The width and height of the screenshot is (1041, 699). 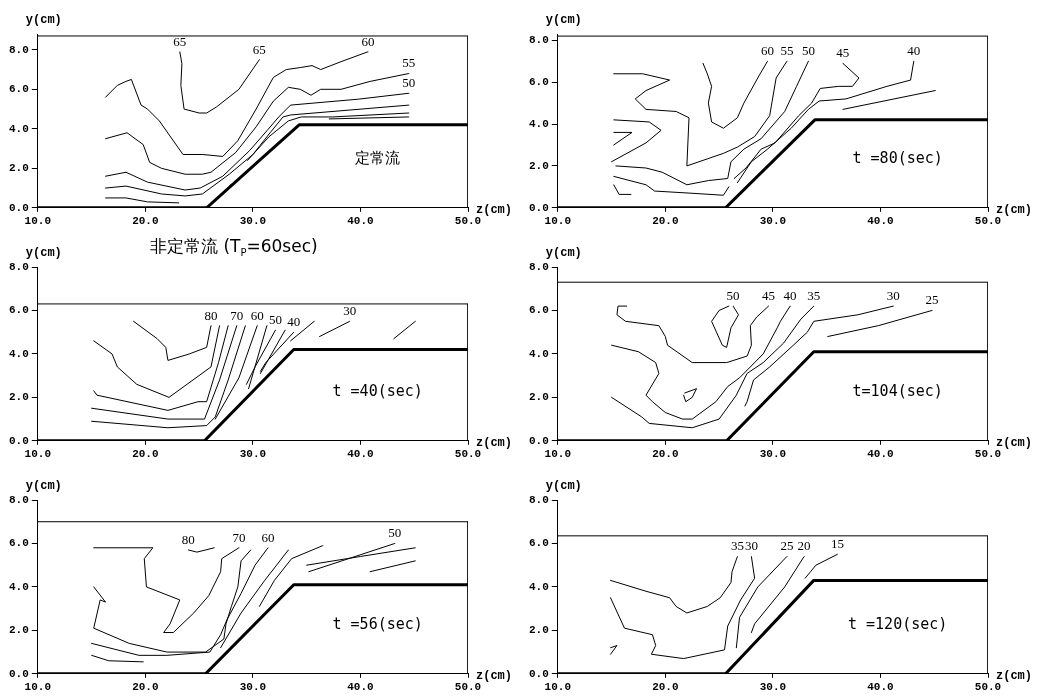 I want to click on annotation: t =56(sec), so click(x=377, y=624).